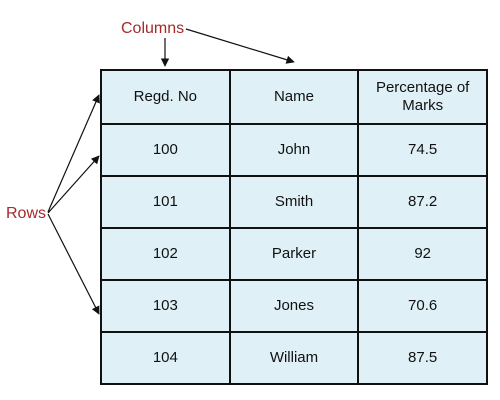 This screenshot has width=500, height=400. Describe the element at coordinates (422, 202) in the screenshot. I see `table-cell: 87.2` at that location.